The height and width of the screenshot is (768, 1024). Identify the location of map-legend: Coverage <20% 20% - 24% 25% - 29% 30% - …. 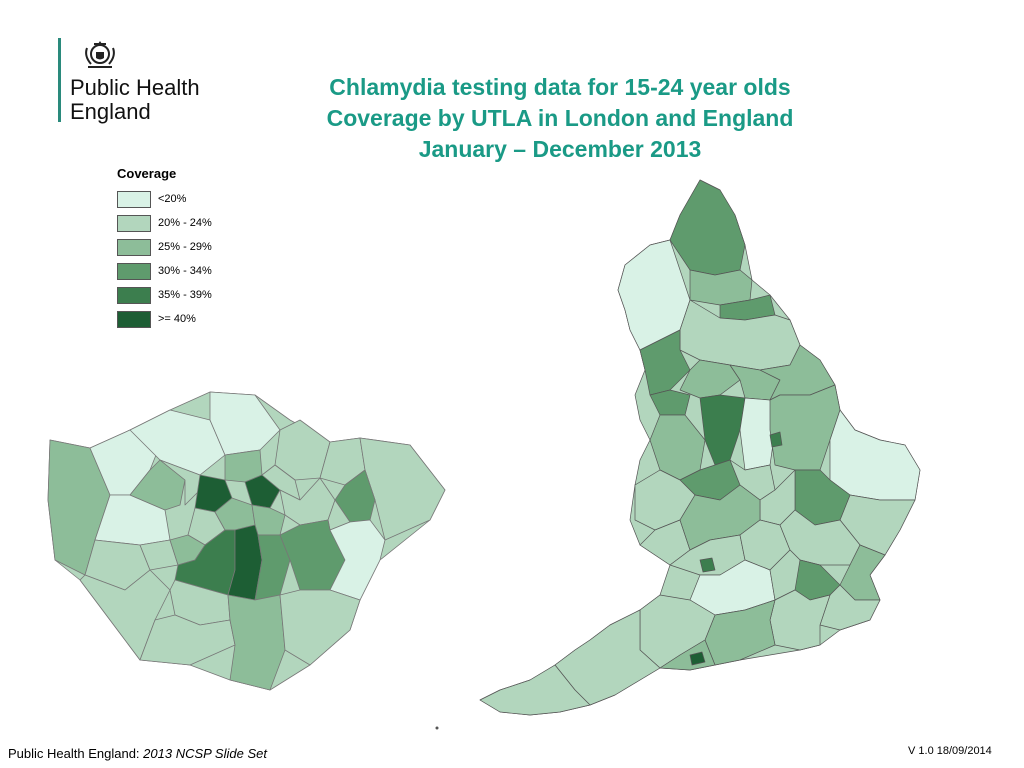
(192, 248).